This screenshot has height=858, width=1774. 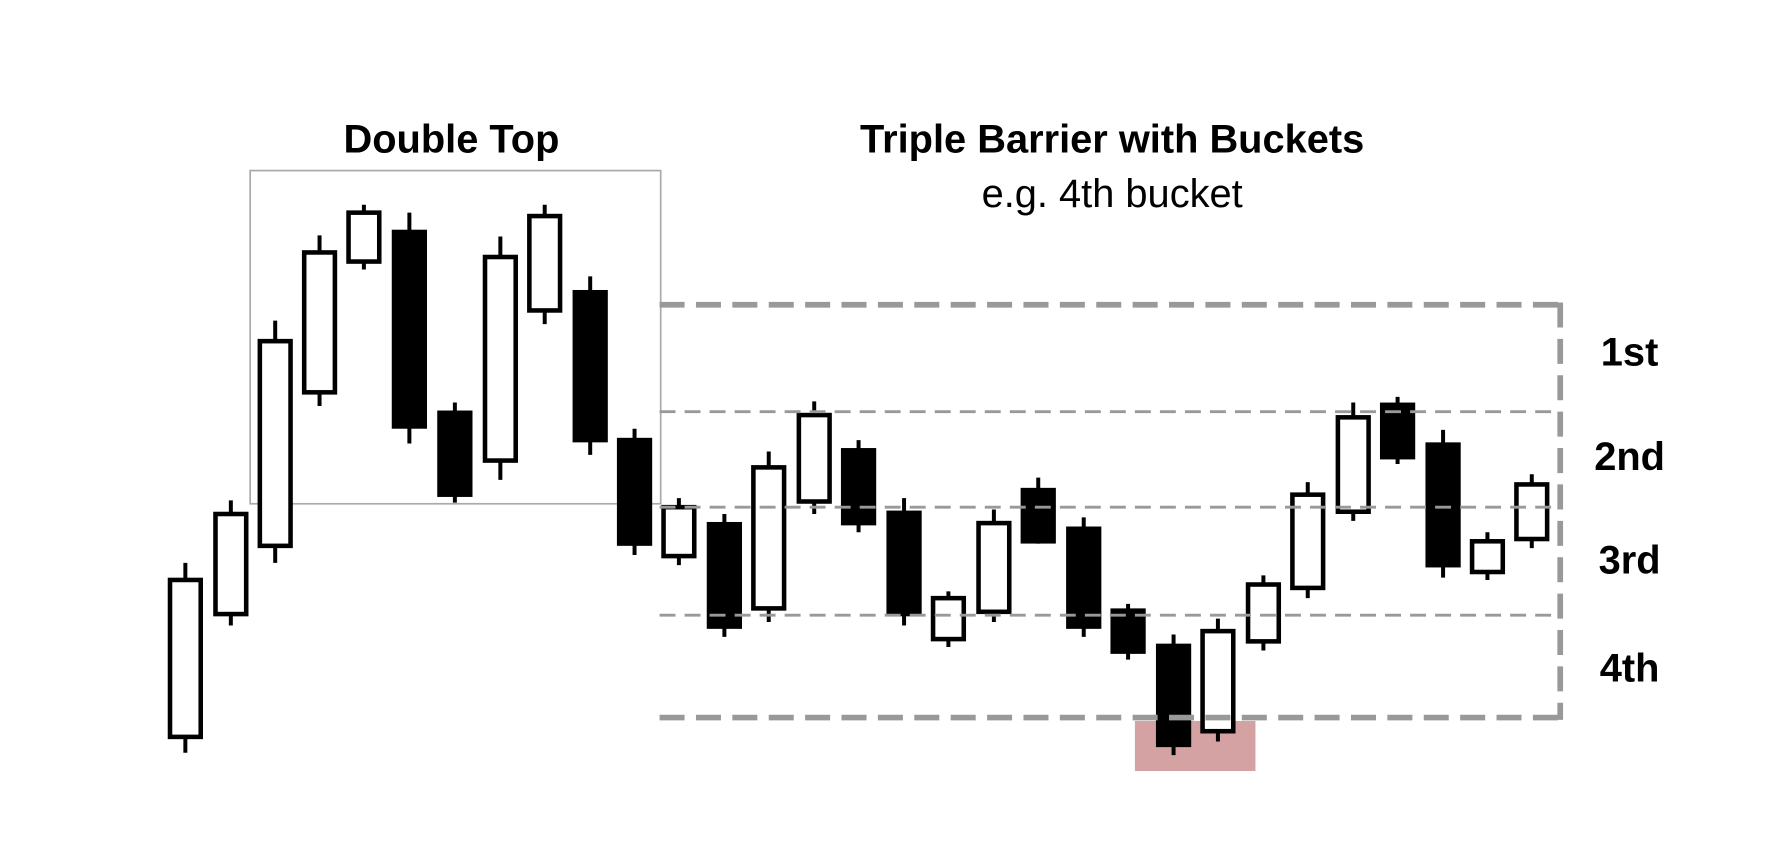 I want to click on bucket-label: 4th, so click(x=1630, y=668).